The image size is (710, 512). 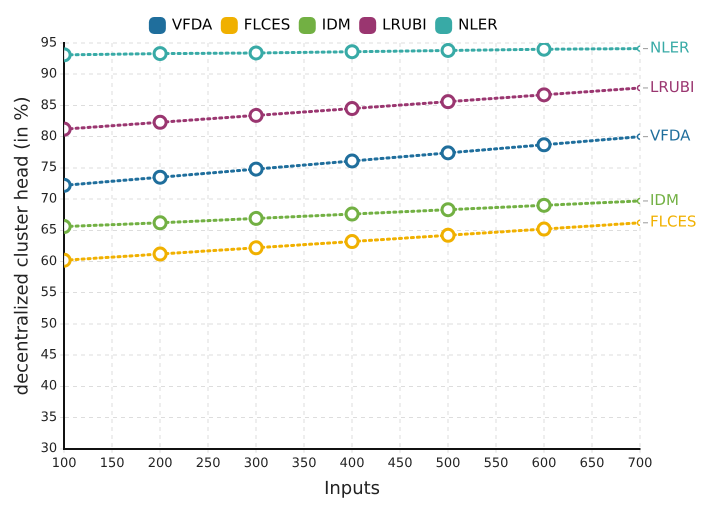 What do you see at coordinates (193, 24) in the screenshot?
I see `legend-label: VFDA` at bounding box center [193, 24].